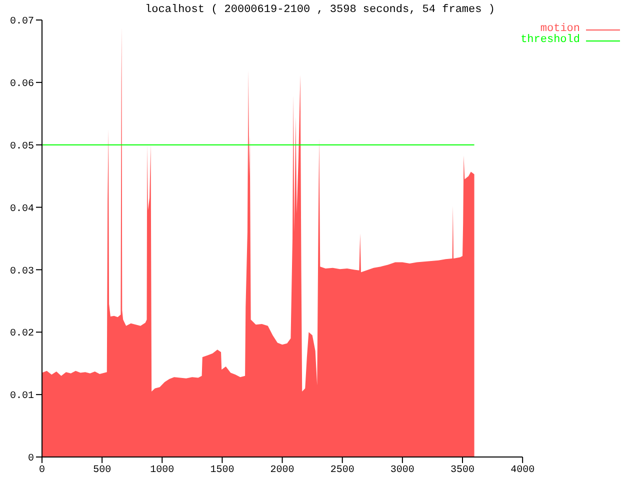  Describe the element at coordinates (560, 29) in the screenshot. I see `legend-label: motion` at that location.